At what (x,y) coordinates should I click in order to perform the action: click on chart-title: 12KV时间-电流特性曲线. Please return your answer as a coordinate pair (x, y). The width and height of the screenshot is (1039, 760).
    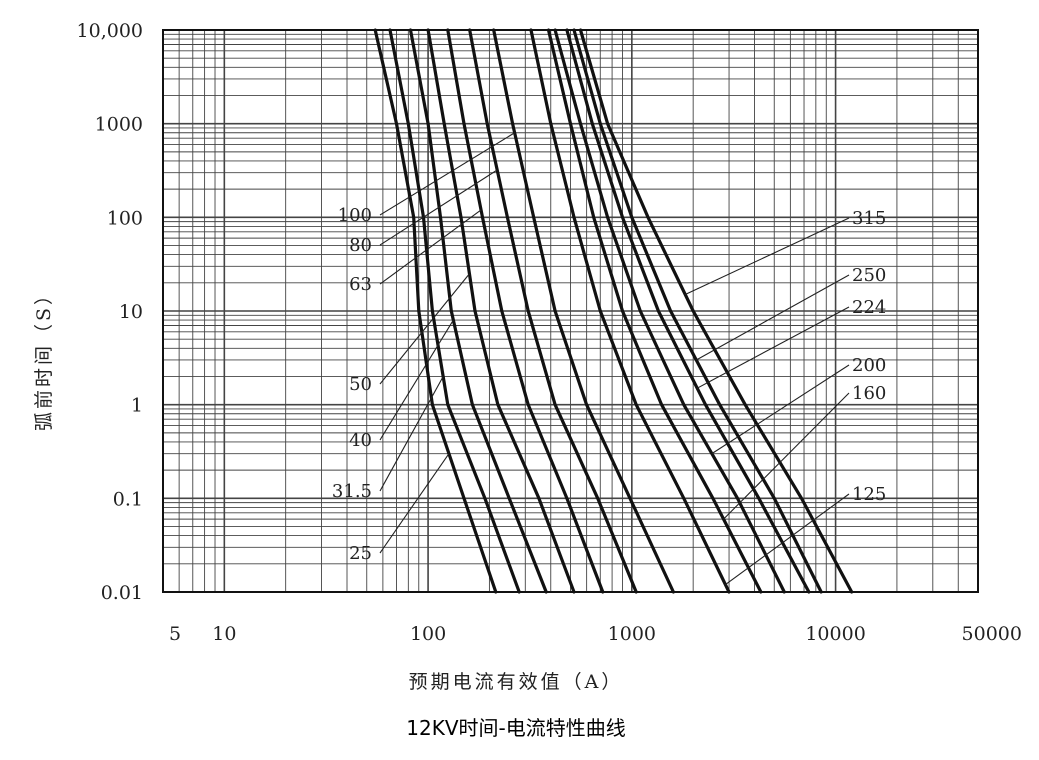
    Looking at the image, I should click on (515, 728).